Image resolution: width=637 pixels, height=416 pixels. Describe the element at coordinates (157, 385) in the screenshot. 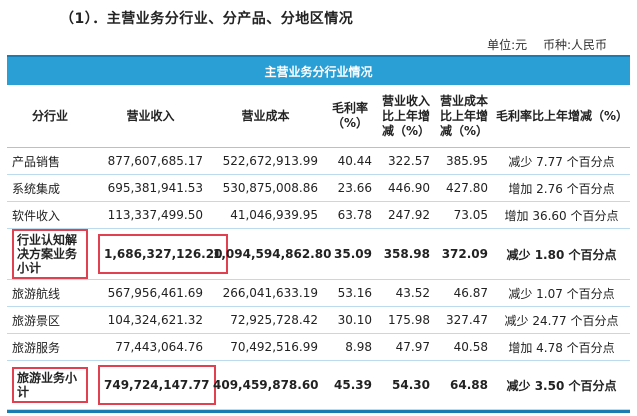

I see `highlighted-subtotal-revenue: 749,724,147.77` at that location.